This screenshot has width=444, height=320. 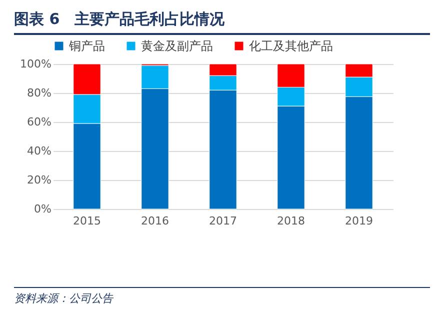 What do you see at coordinates (39, 122) in the screenshot?
I see `y-tick-label: 60%` at bounding box center [39, 122].